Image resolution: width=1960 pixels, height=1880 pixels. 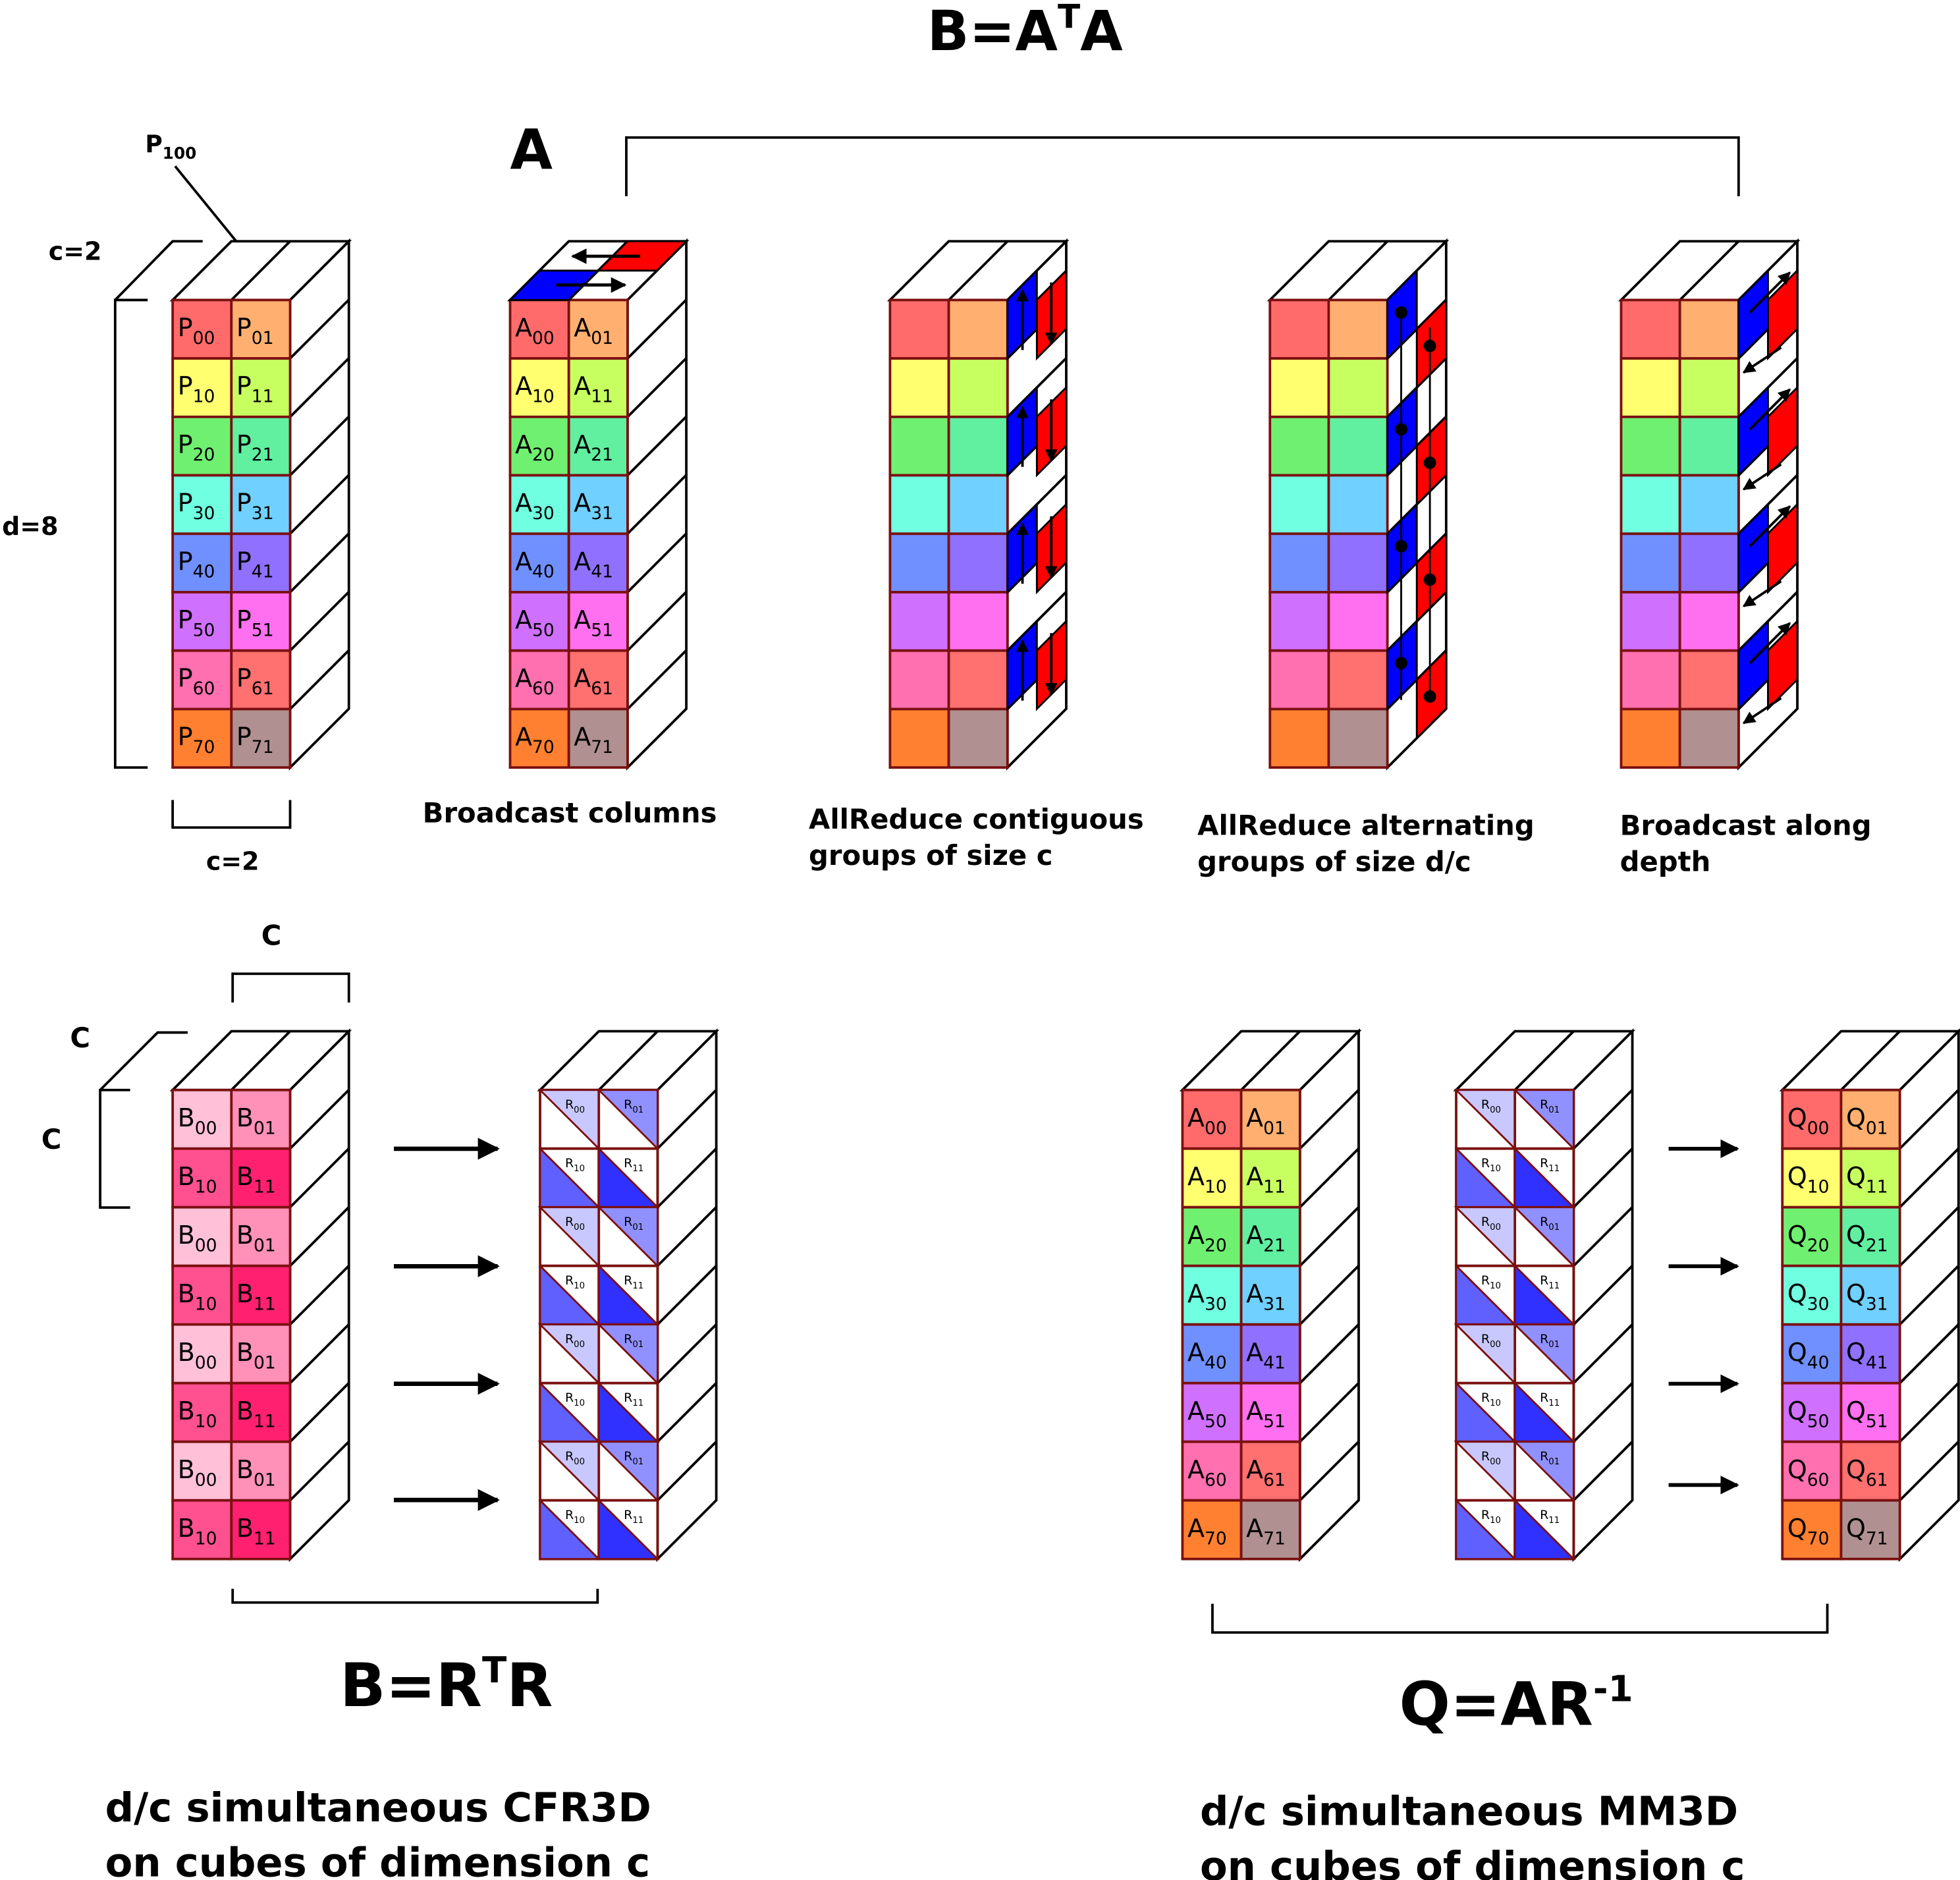 What do you see at coordinates (1808, 1296) in the screenshot?
I see `cell-label: Q30` at bounding box center [1808, 1296].